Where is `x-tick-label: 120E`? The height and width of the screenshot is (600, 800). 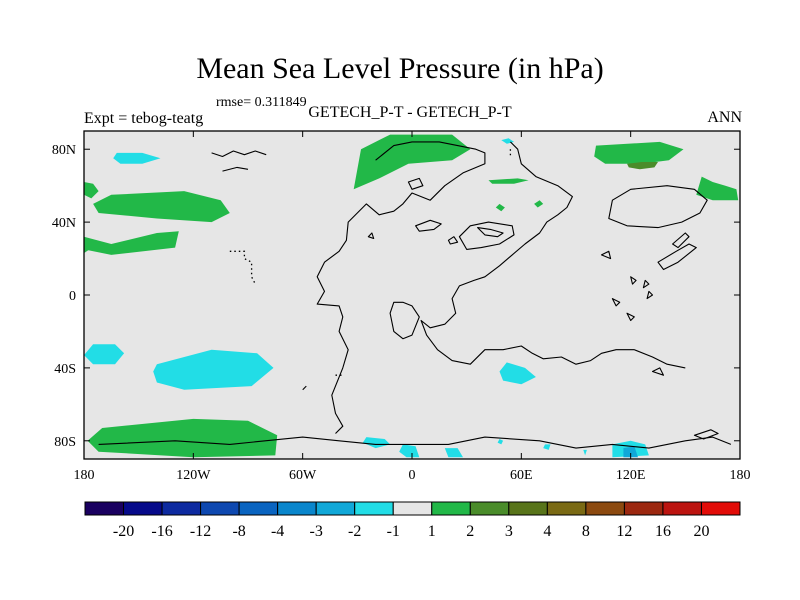 x-tick-label: 120E is located at coordinates (631, 475).